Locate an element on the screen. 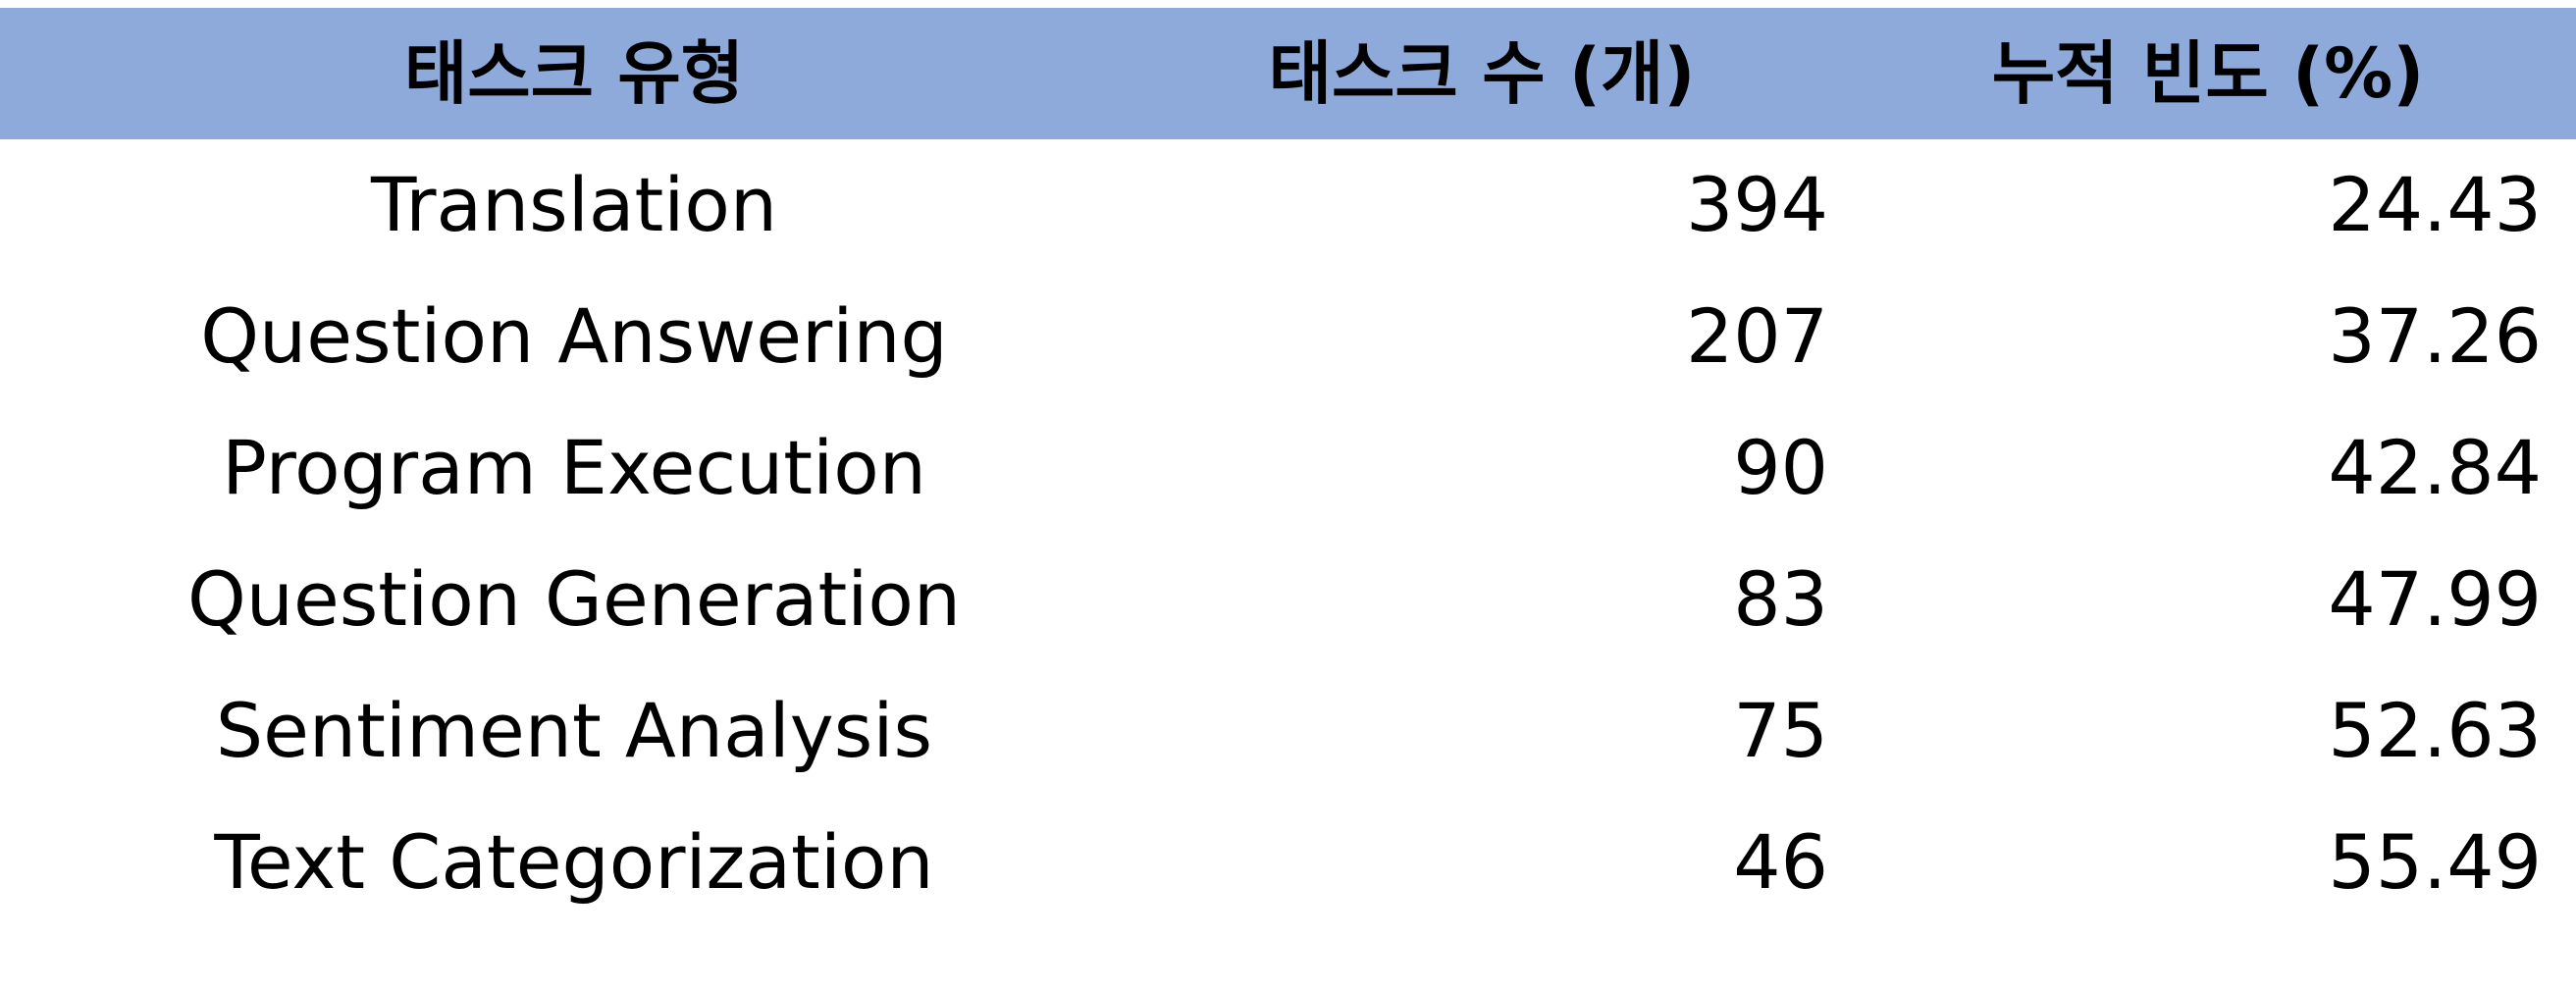 This screenshot has height=991, width=2576. table-row: Translation 394 24.43 is located at coordinates (1288, 205).